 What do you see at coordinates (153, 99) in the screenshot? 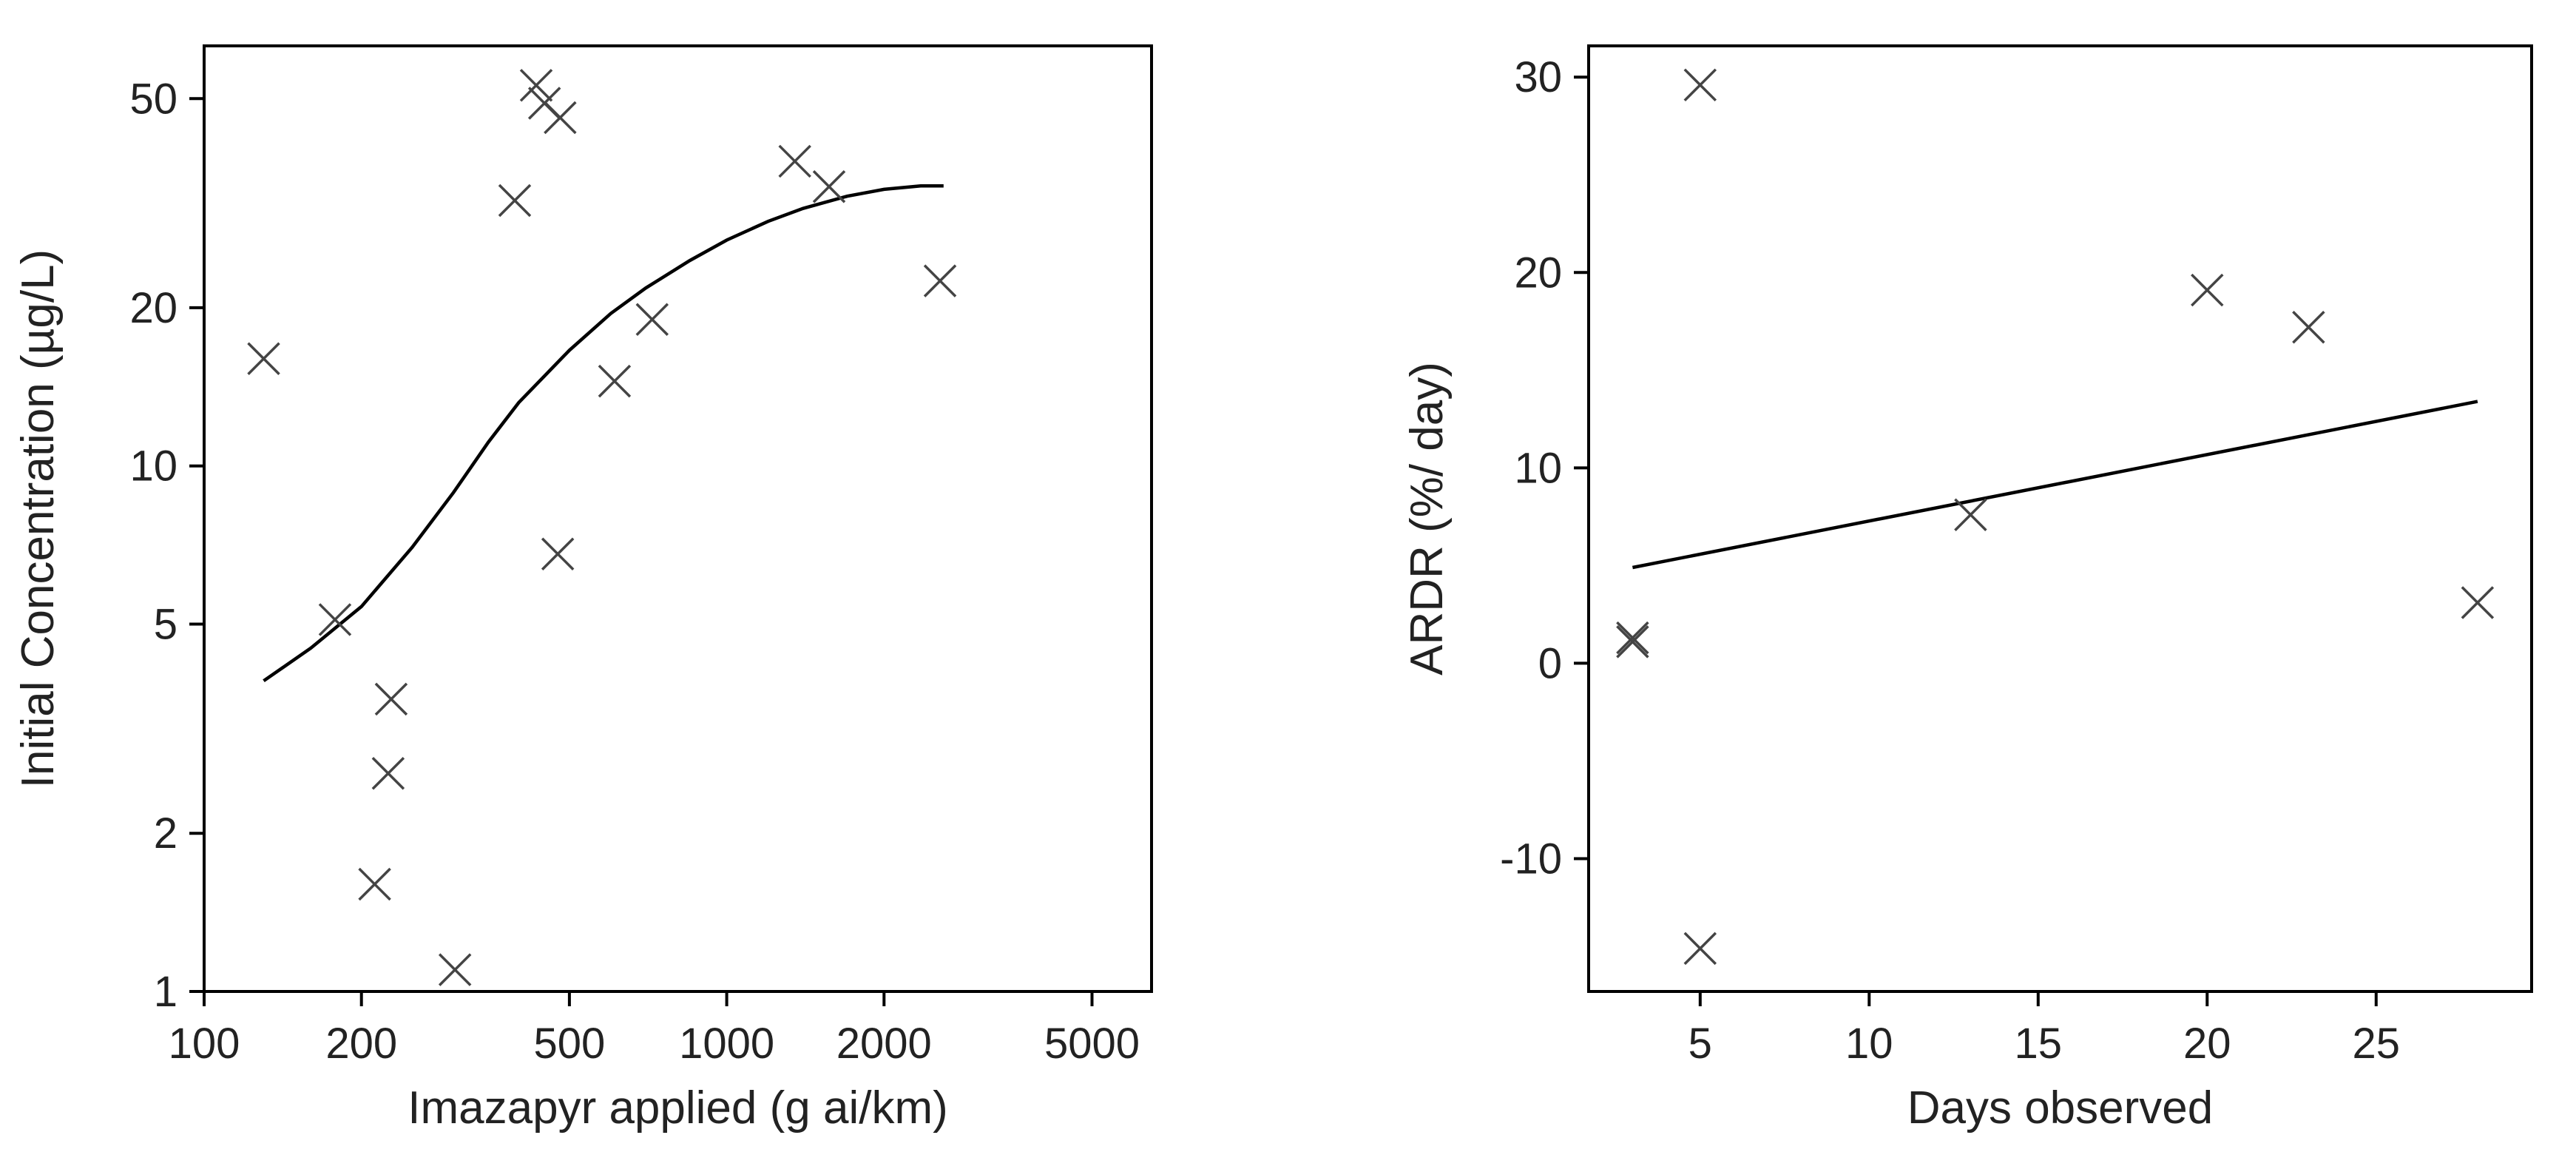
I see `y-tick-label: 50` at bounding box center [153, 99].